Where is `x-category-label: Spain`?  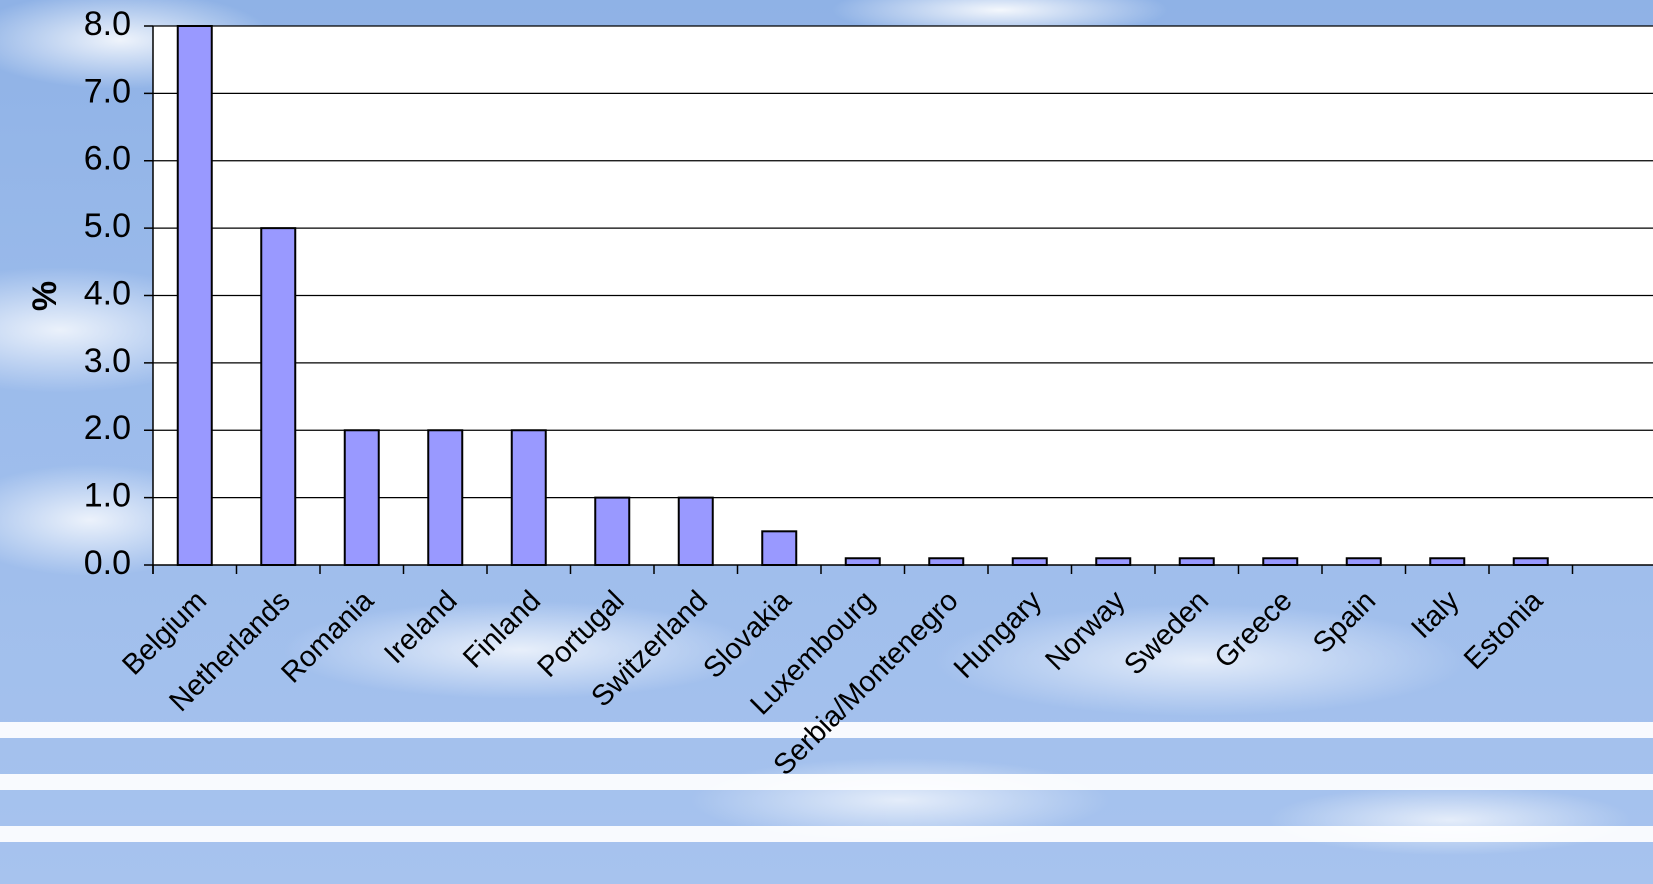 x-category-label: Spain is located at coordinates (1344, 622).